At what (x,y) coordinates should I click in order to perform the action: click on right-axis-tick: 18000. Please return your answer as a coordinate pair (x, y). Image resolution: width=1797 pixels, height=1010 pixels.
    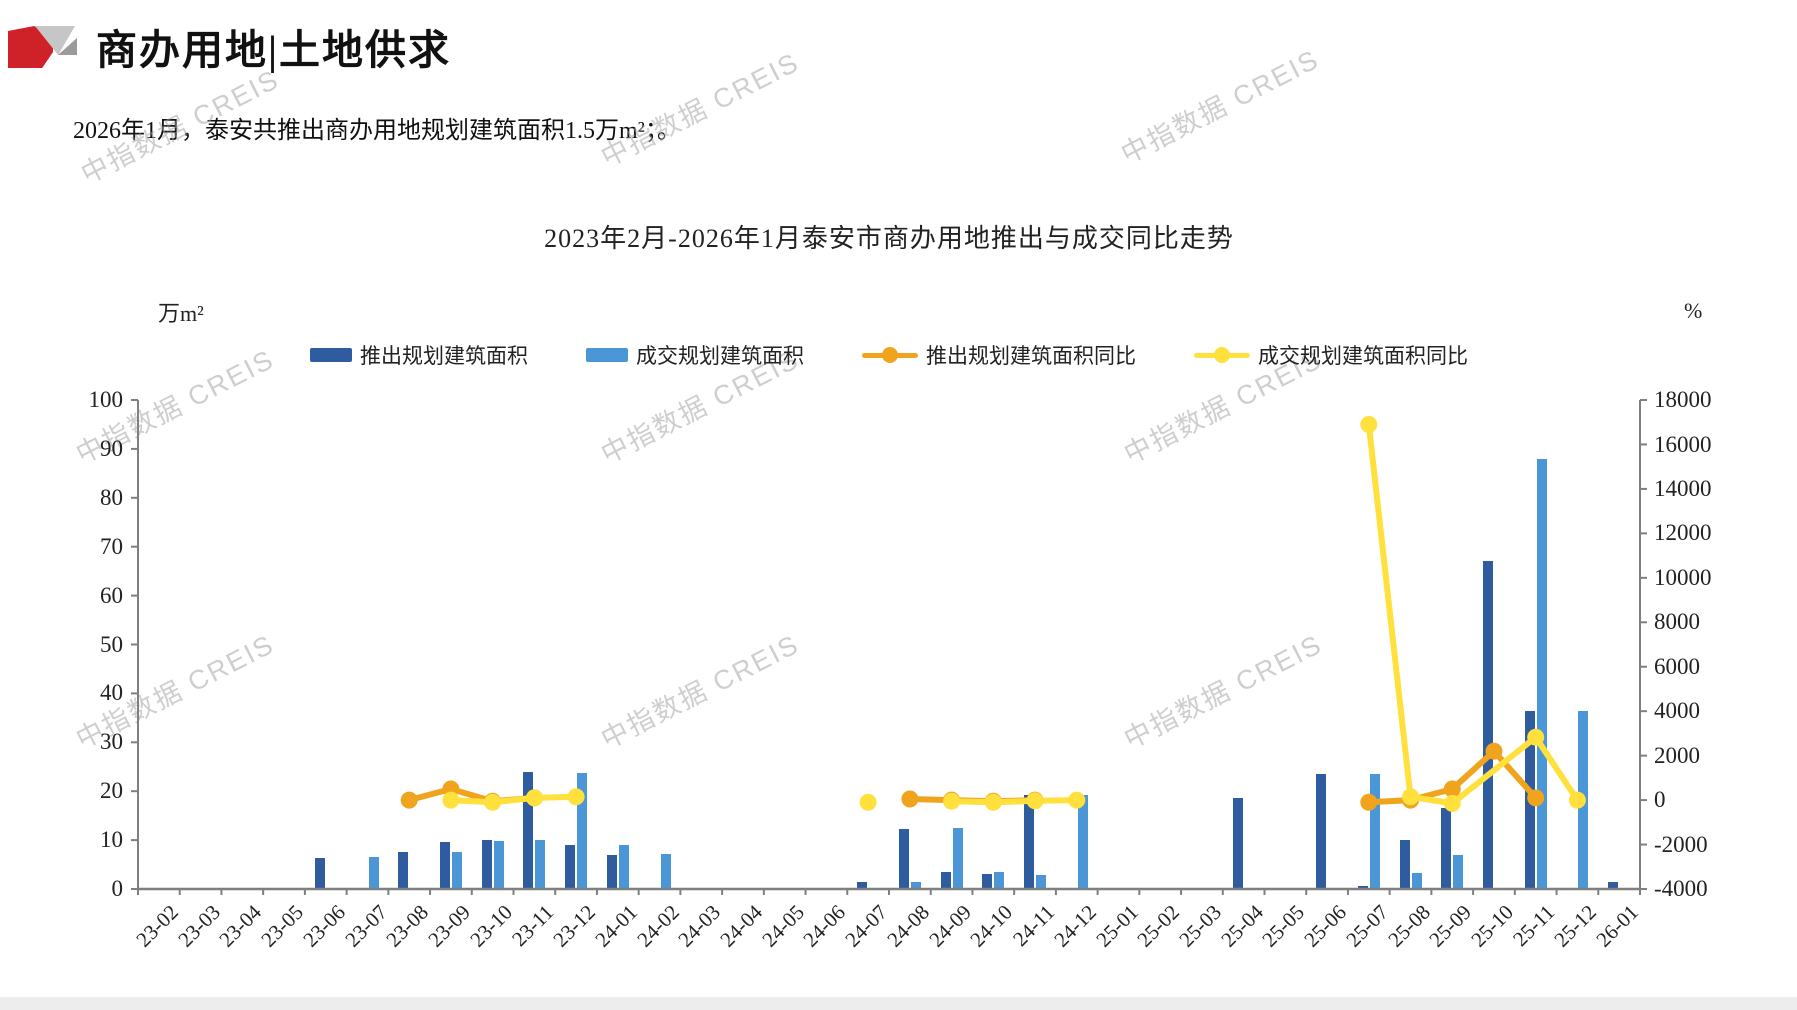
    Looking at the image, I should click on (1683, 399).